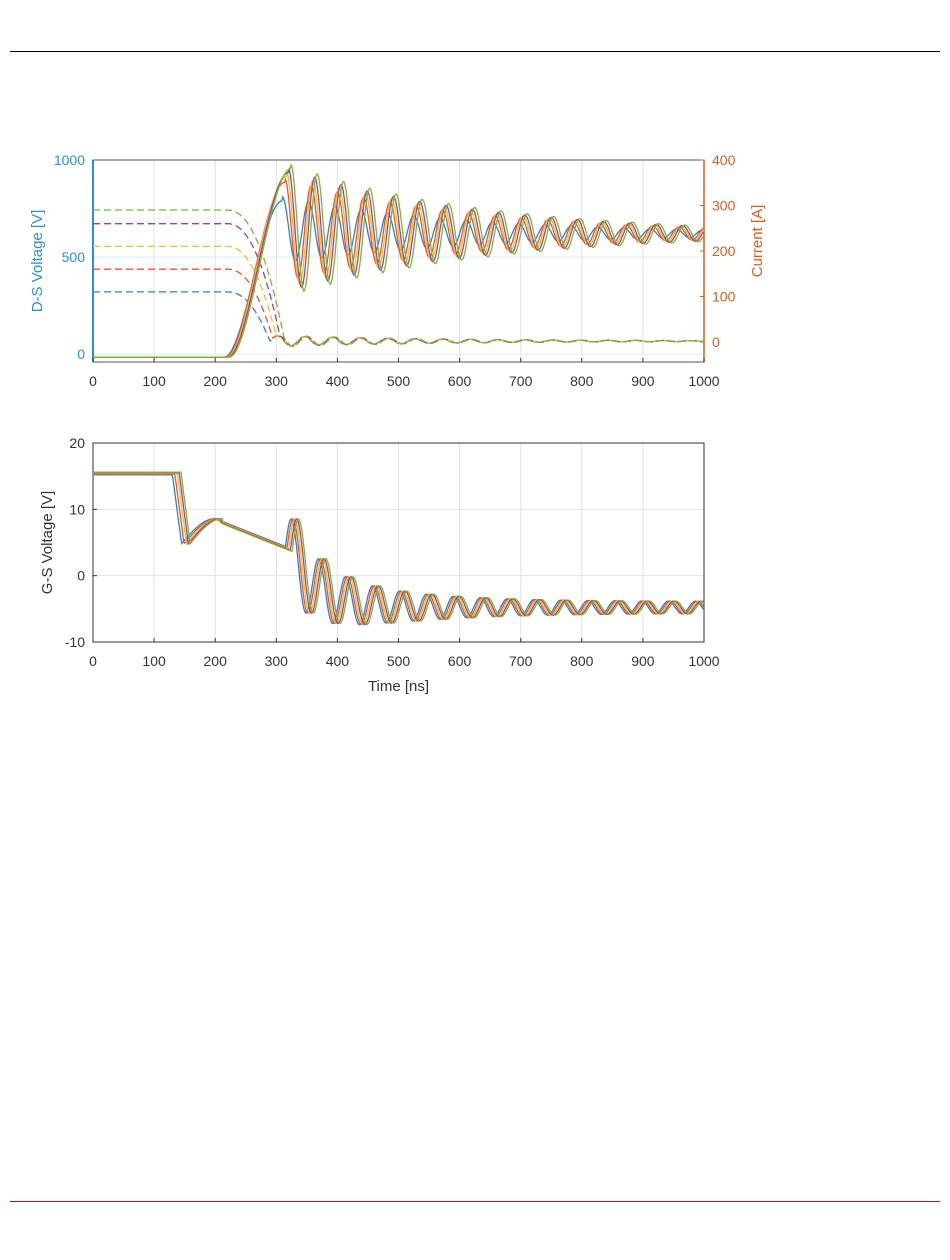 The width and height of the screenshot is (950, 1260). I want to click on y-right-tick-label: 400, so click(724, 160).